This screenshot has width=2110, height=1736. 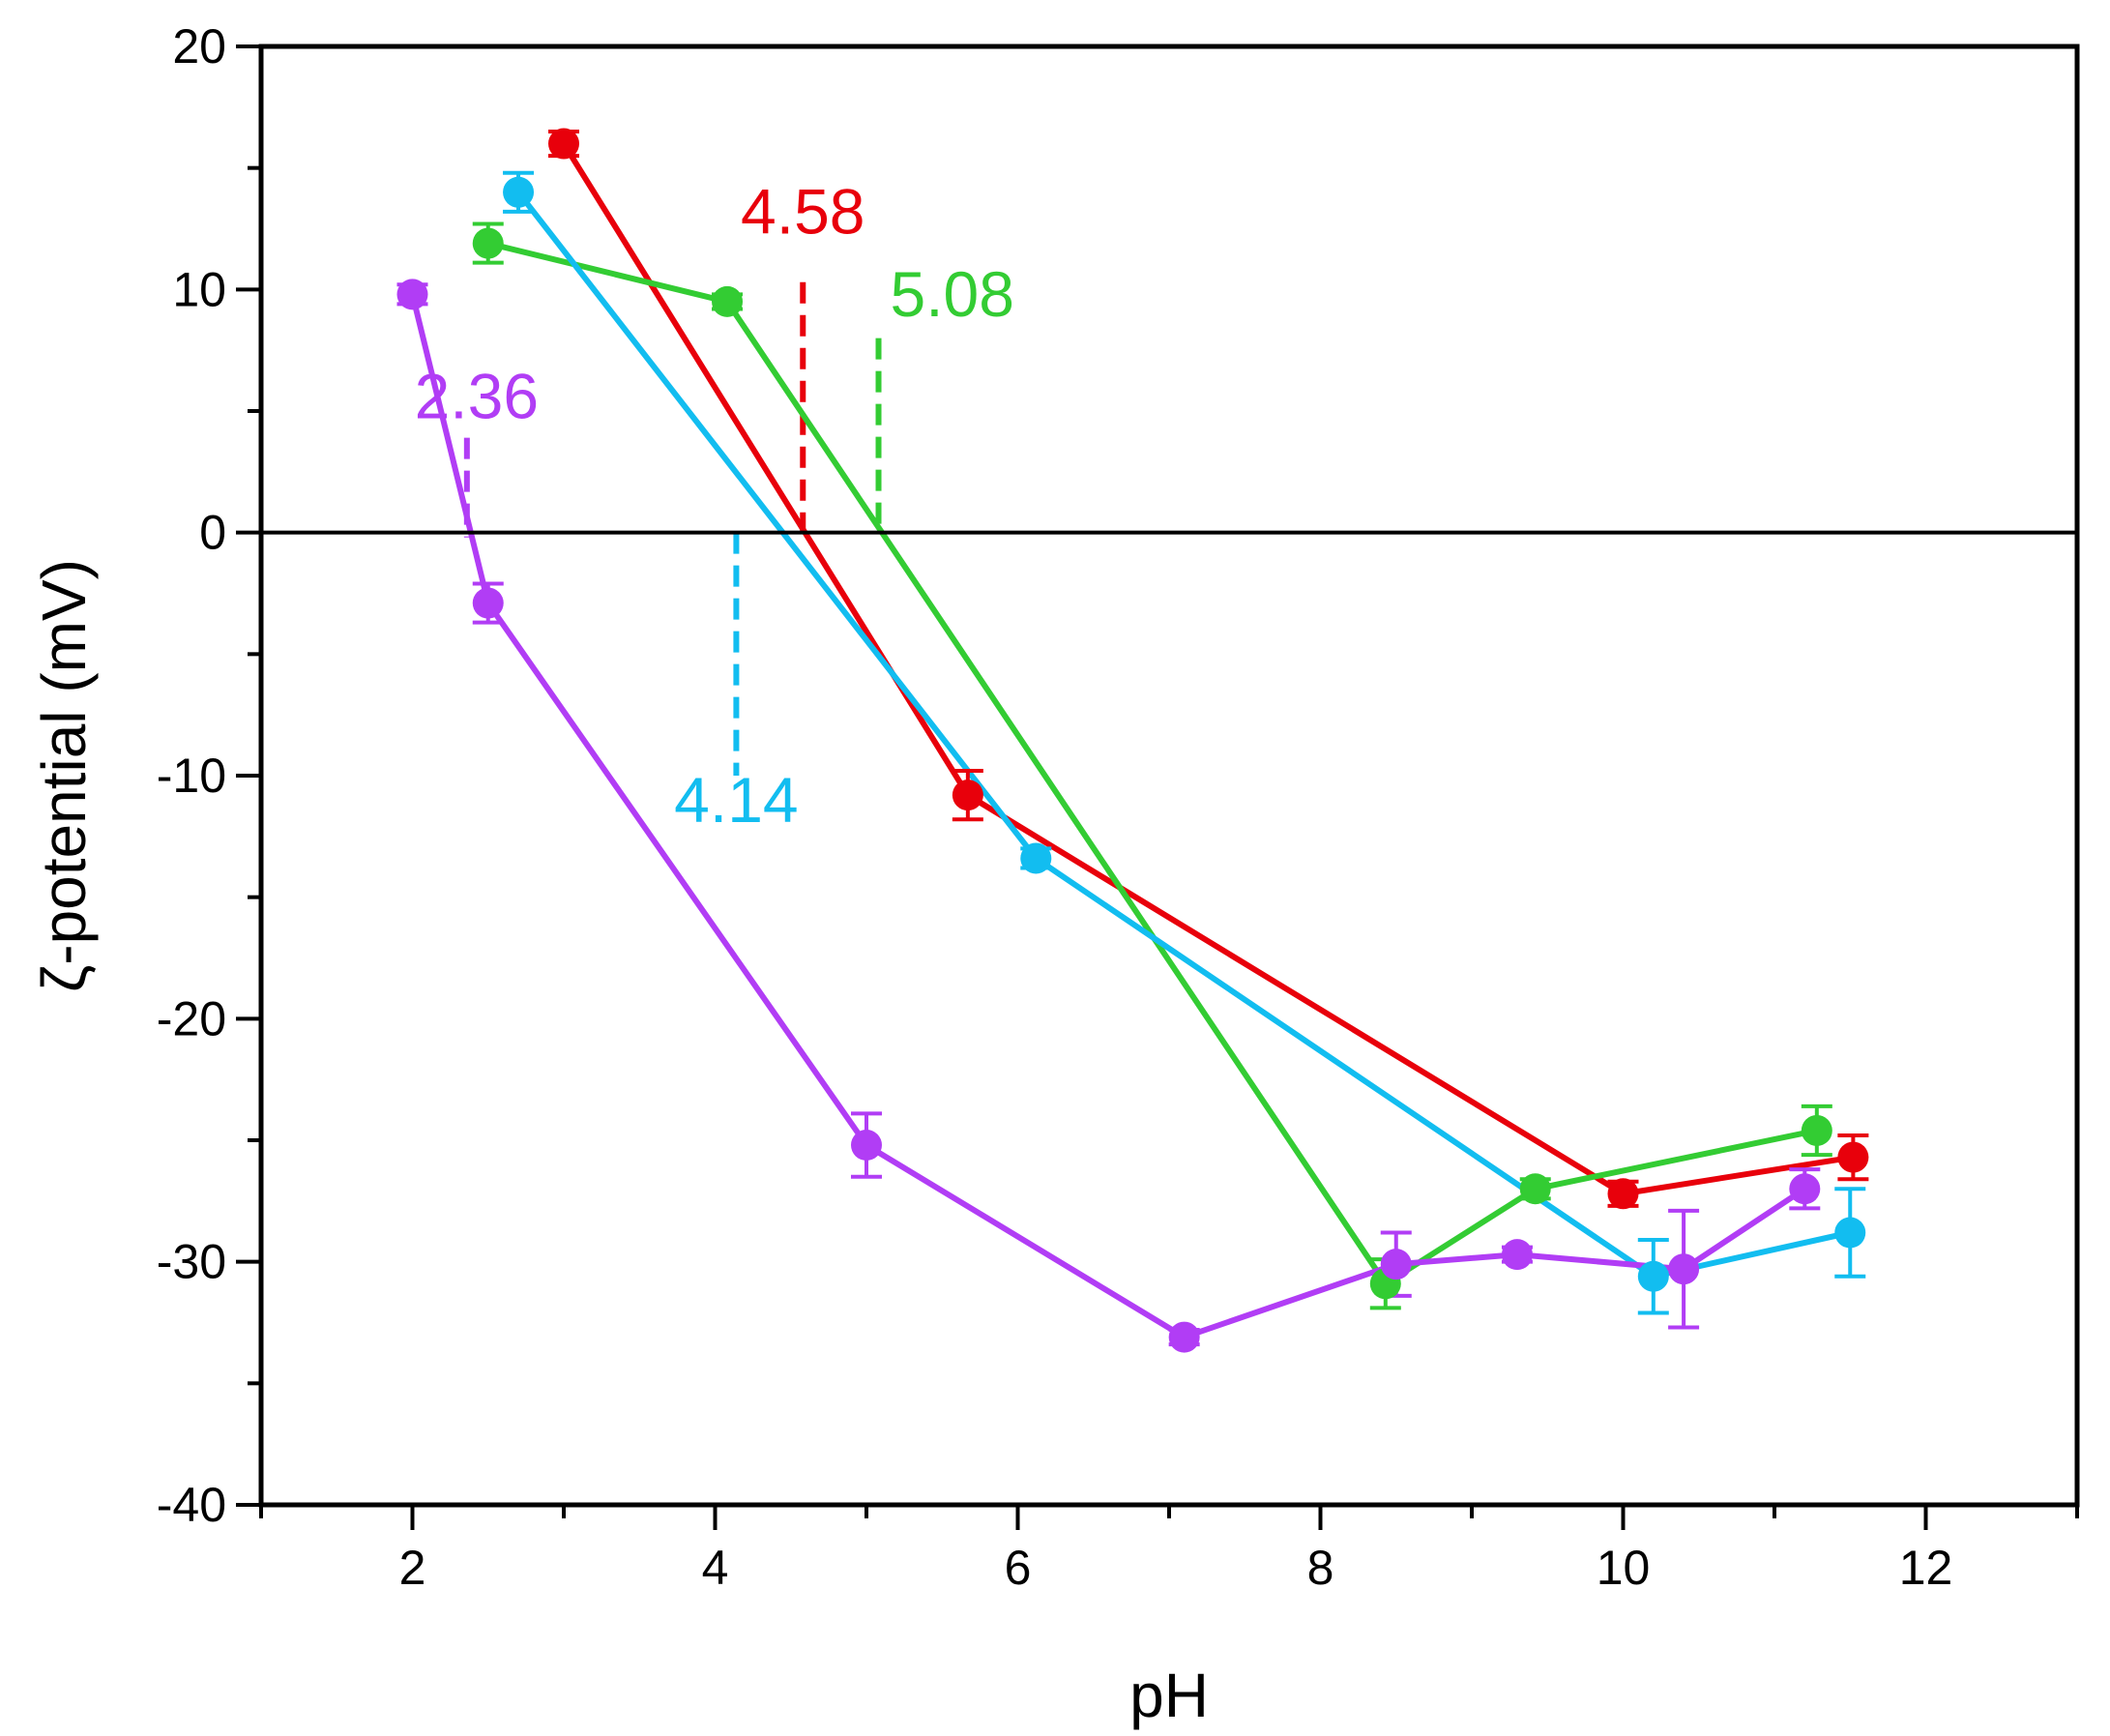 I want to click on y-axis-title: ζ-potential (mV), so click(x=64, y=775).